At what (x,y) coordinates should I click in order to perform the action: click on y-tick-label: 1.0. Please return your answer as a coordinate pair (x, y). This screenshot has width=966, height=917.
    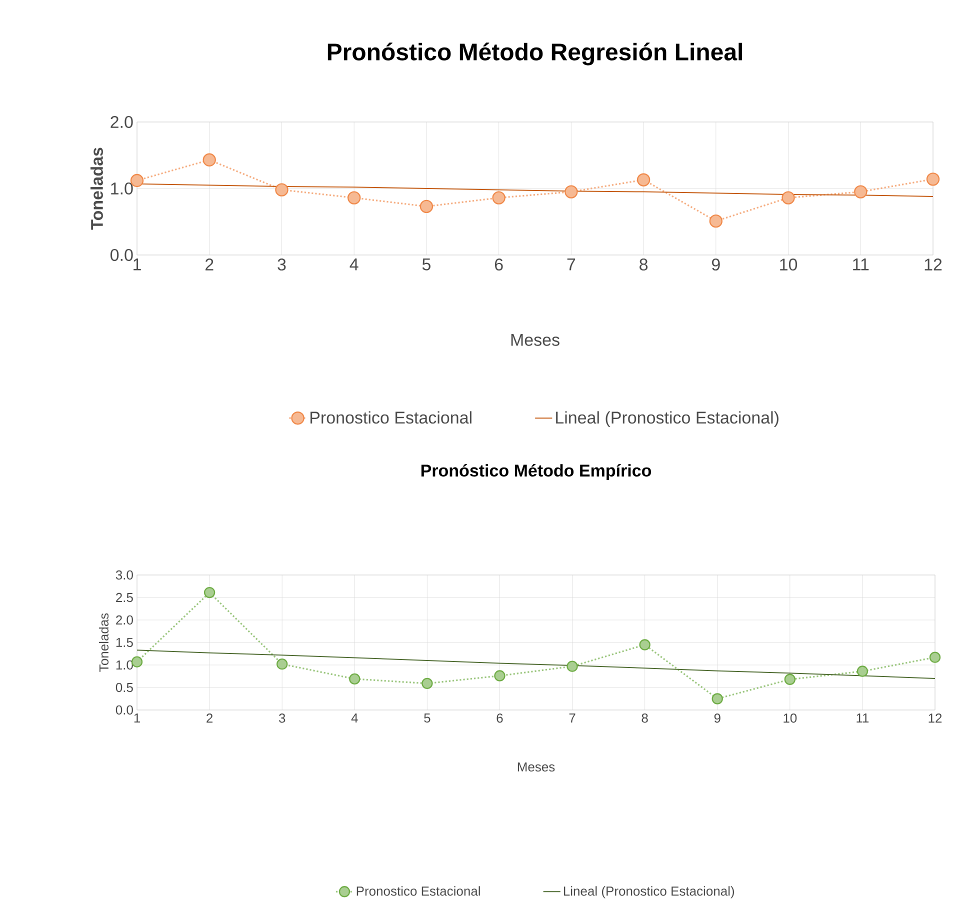
    Looking at the image, I should click on (122, 188).